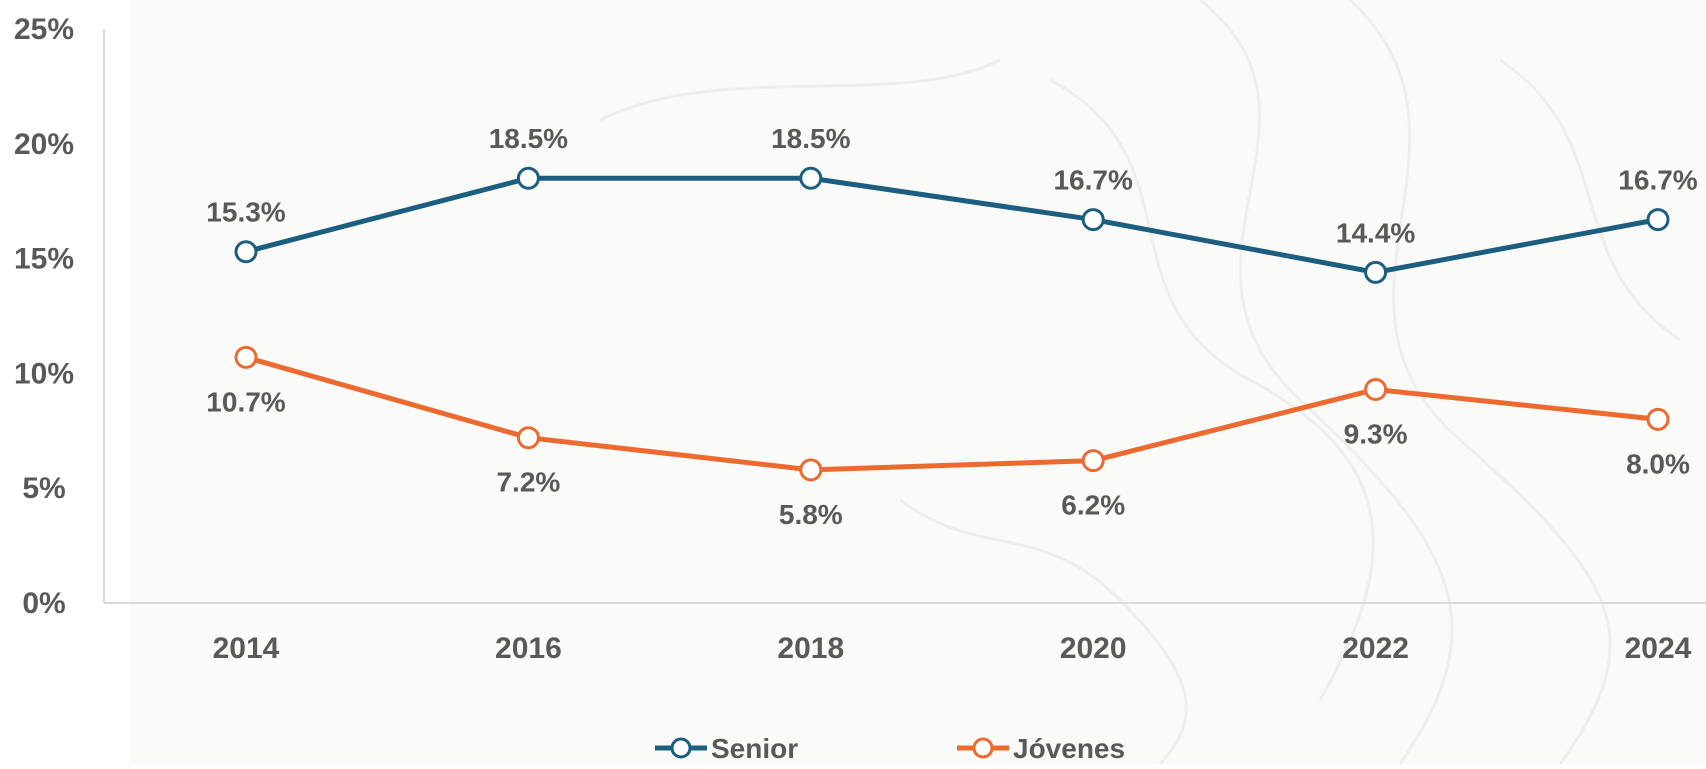  What do you see at coordinates (43, 603) in the screenshot?
I see `y-tick-label: 0%` at bounding box center [43, 603].